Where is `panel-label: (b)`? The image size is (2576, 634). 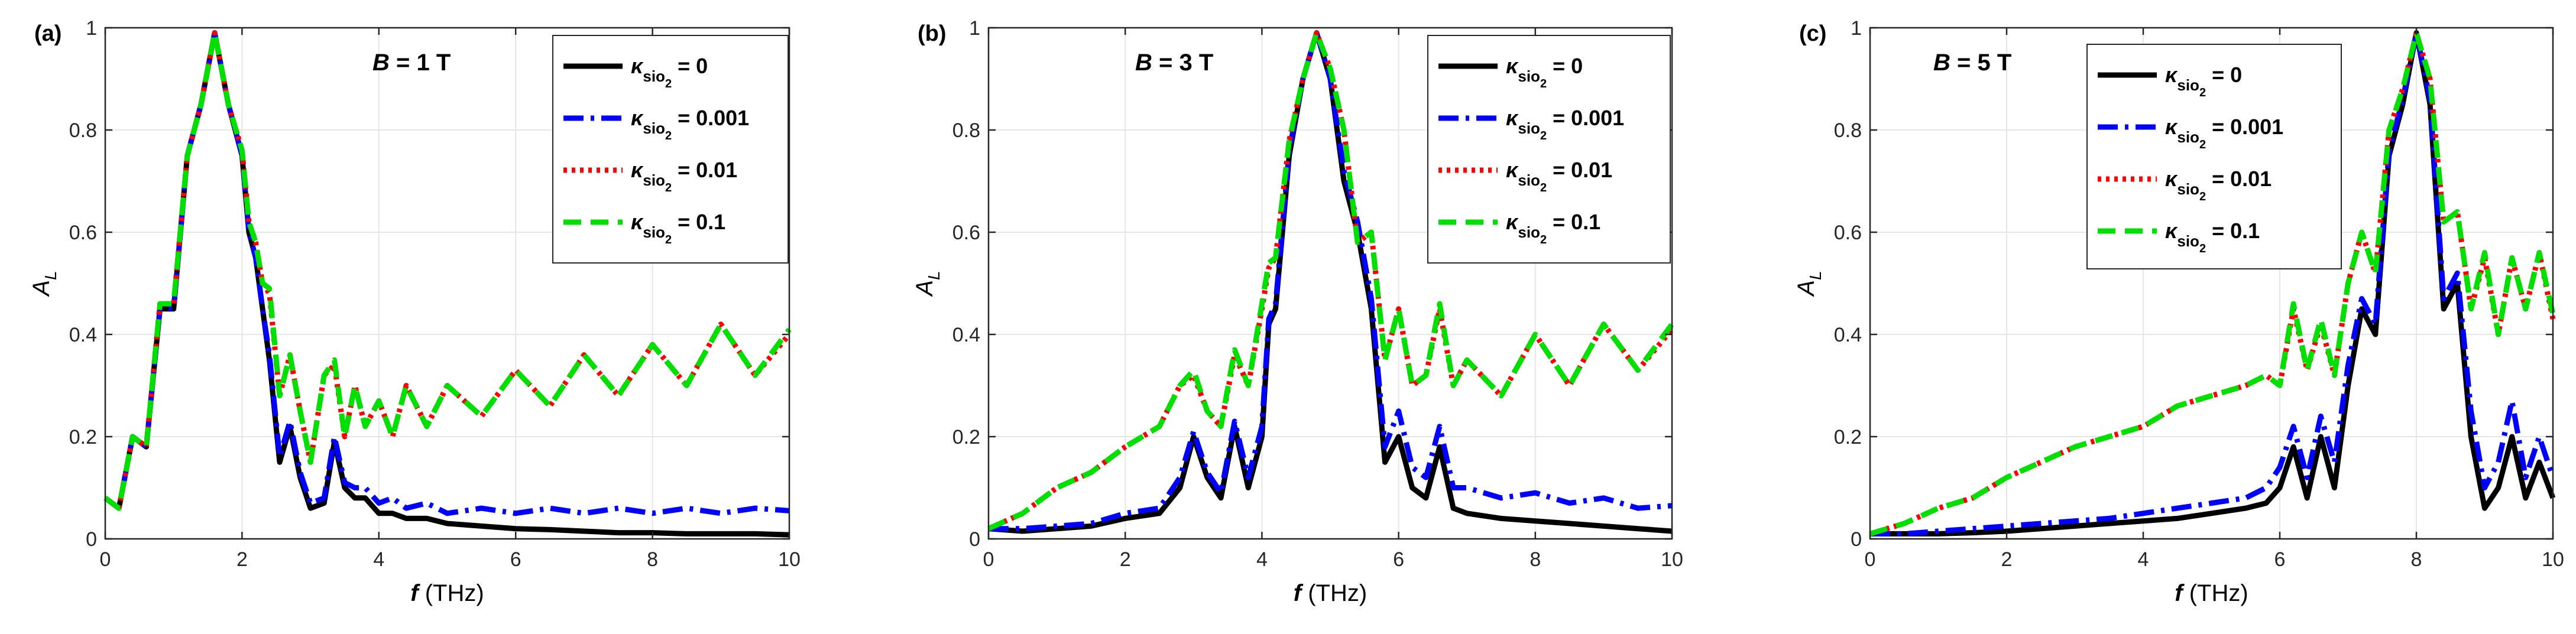
panel-label: (b) is located at coordinates (932, 33).